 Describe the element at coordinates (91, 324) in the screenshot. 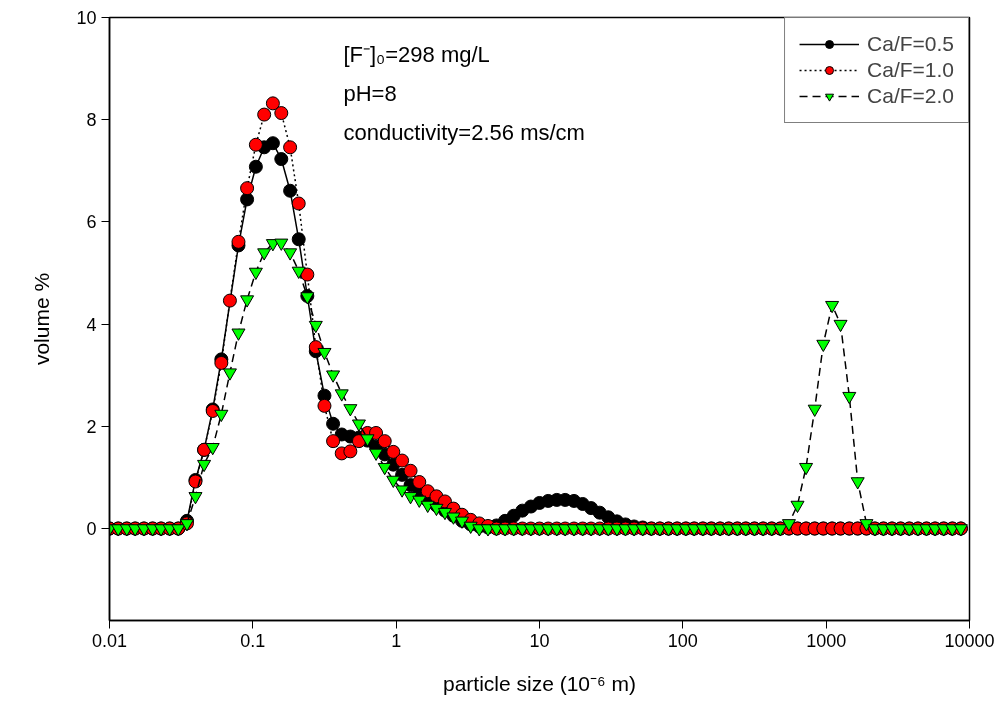

I see `y-tick-label: 4` at that location.